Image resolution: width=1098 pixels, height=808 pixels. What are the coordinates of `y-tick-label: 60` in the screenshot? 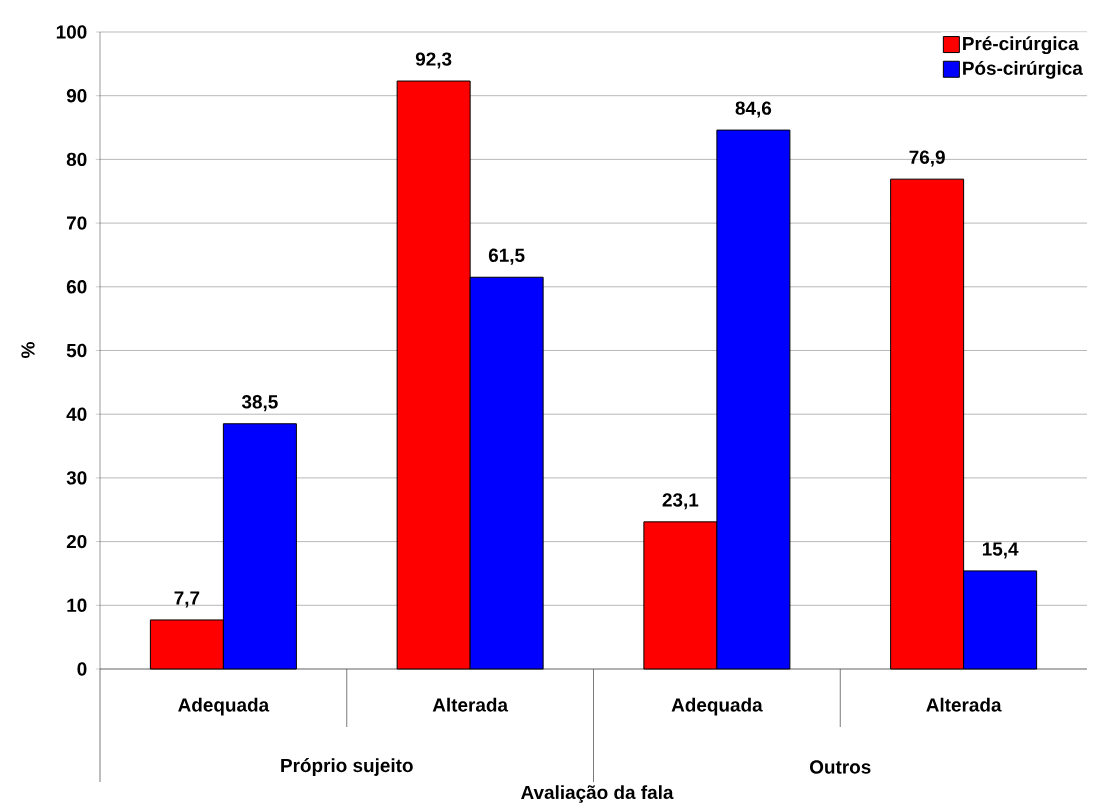 It's located at (76, 287).